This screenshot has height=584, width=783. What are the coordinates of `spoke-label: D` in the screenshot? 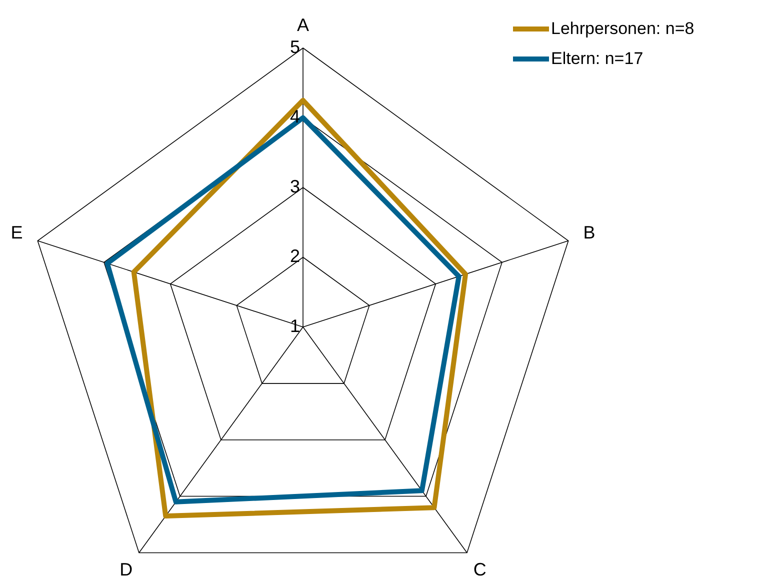 It's located at (126, 569).